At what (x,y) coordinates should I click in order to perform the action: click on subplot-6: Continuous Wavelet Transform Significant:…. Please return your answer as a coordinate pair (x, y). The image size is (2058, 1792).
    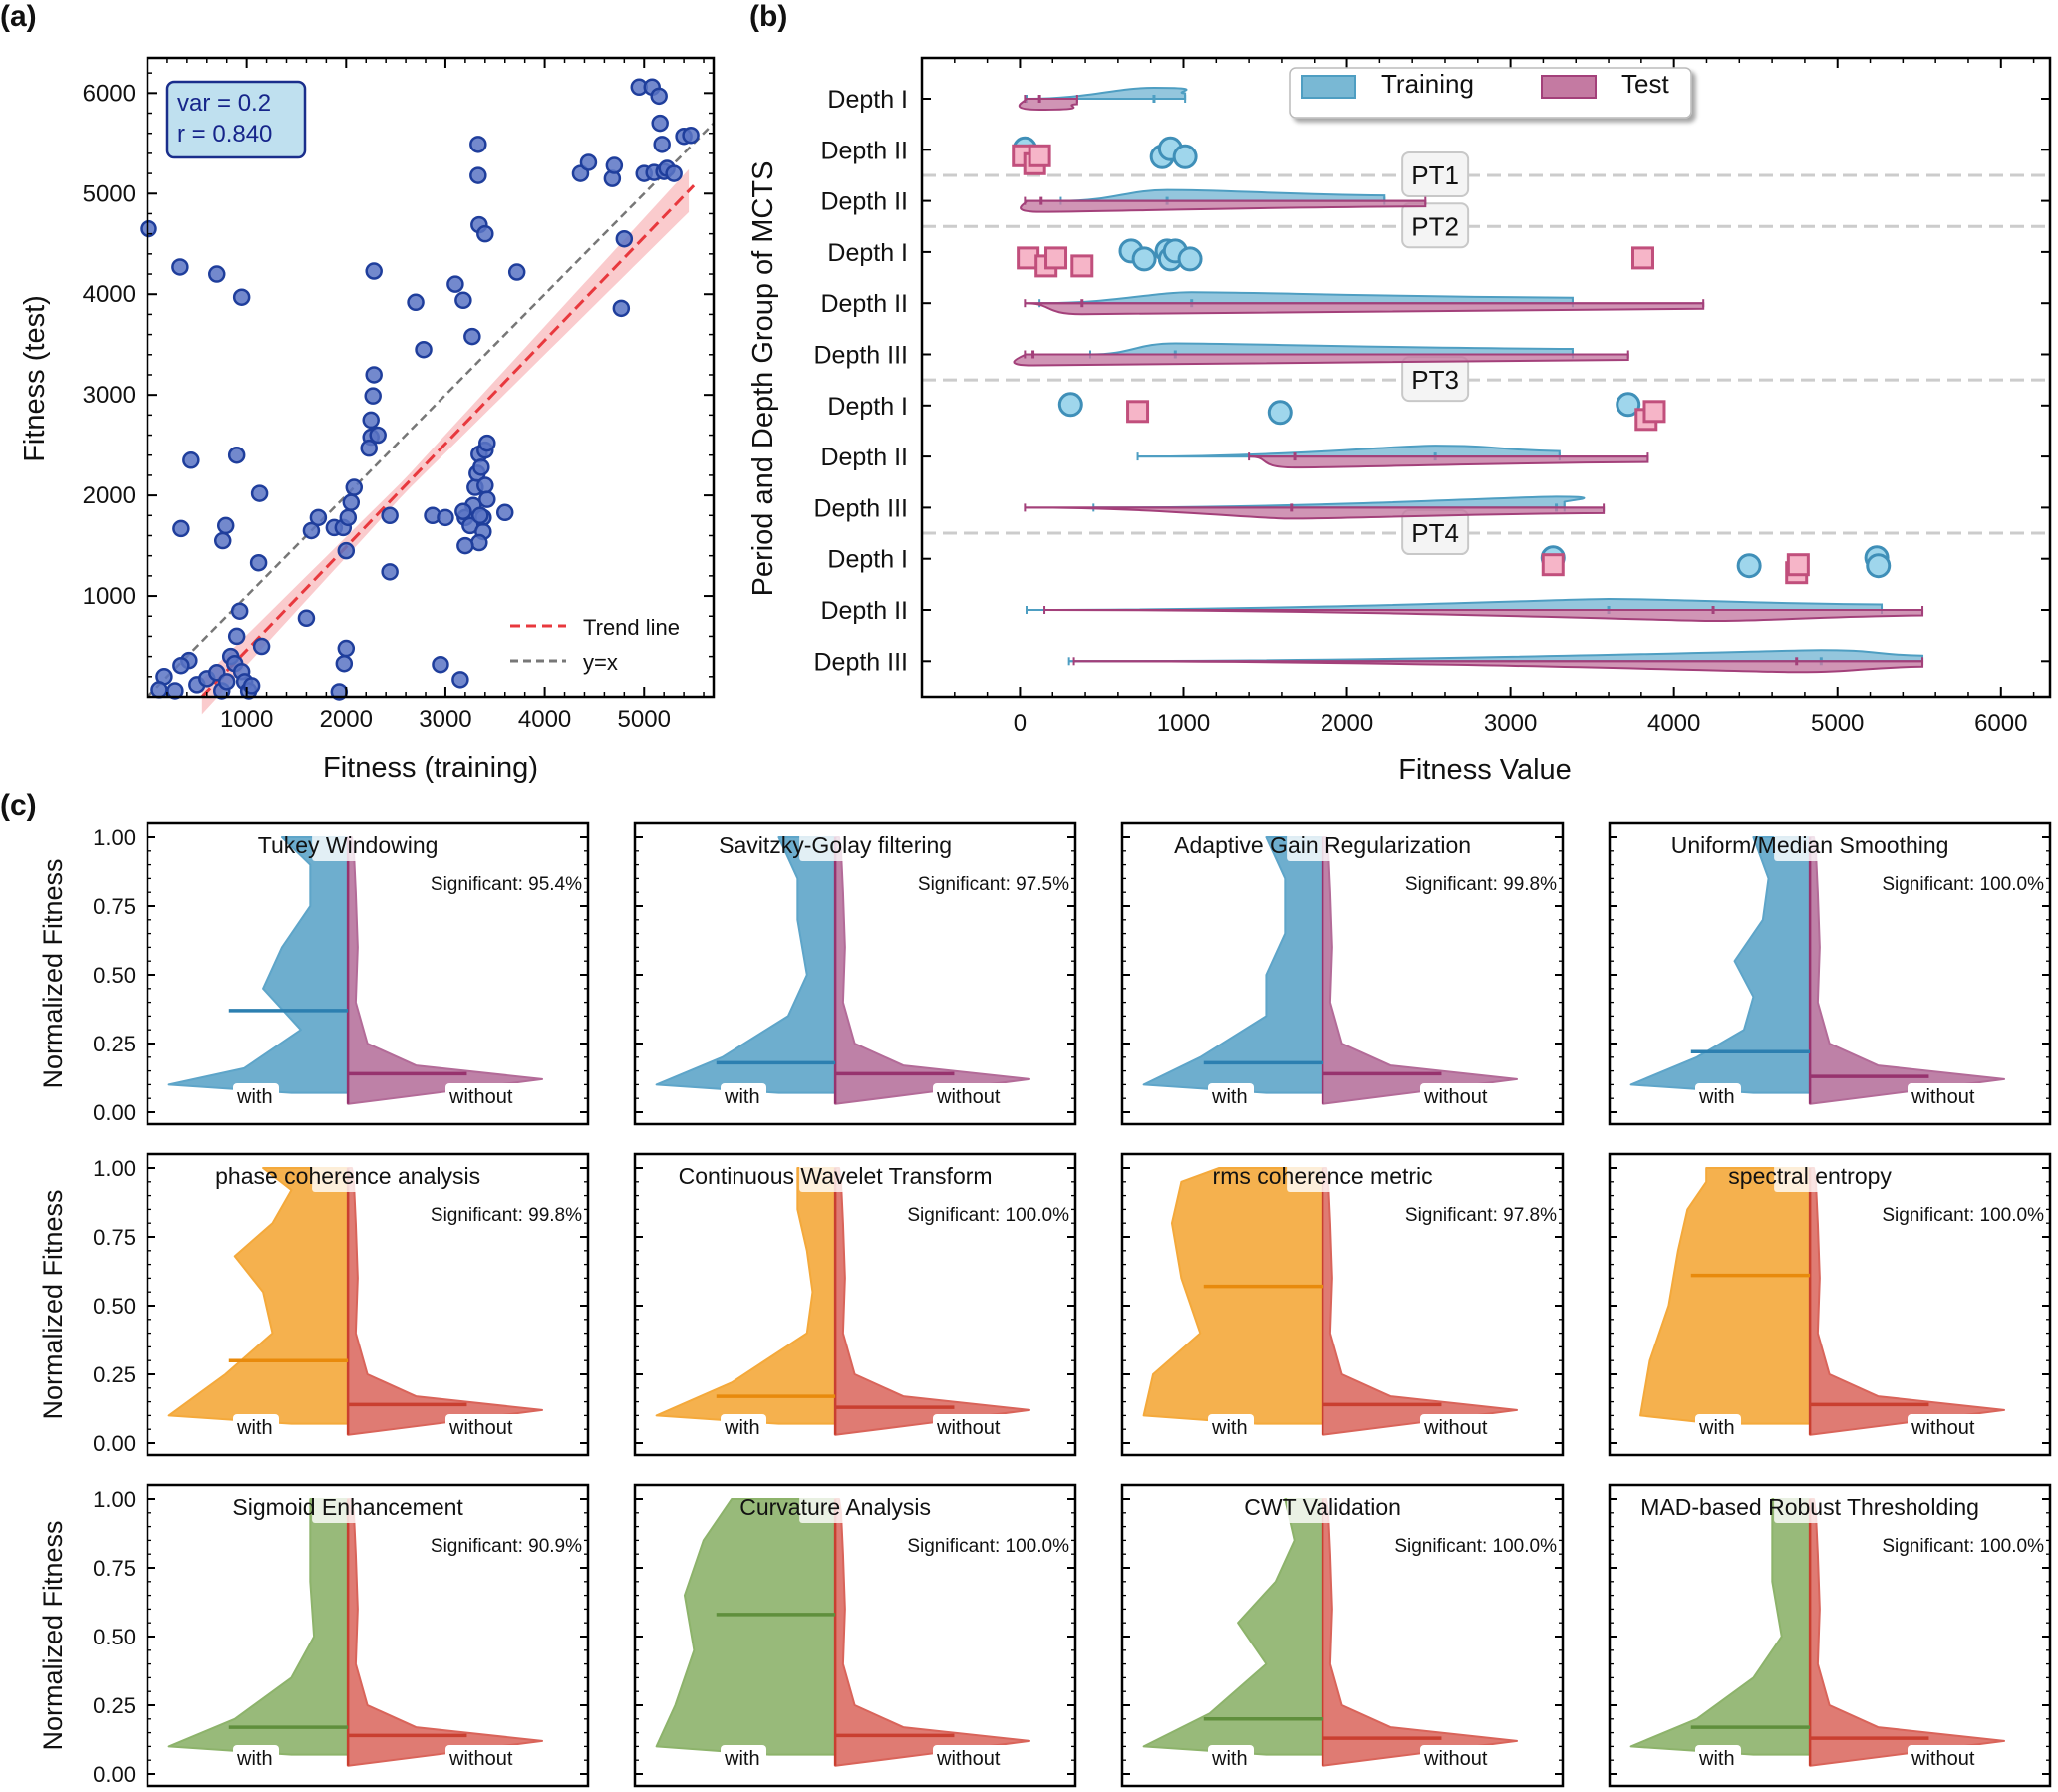
    Looking at the image, I should click on (855, 1304).